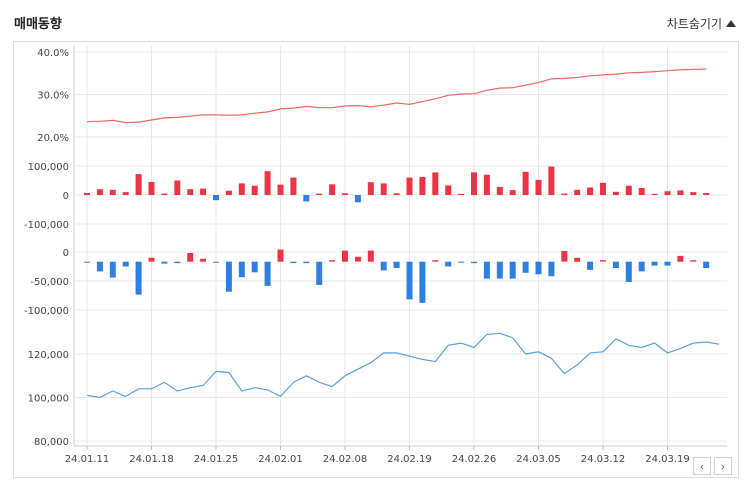 The height and width of the screenshot is (488, 746). Describe the element at coordinates (731, 23) in the screenshot. I see `triangle-up-icon` at that location.